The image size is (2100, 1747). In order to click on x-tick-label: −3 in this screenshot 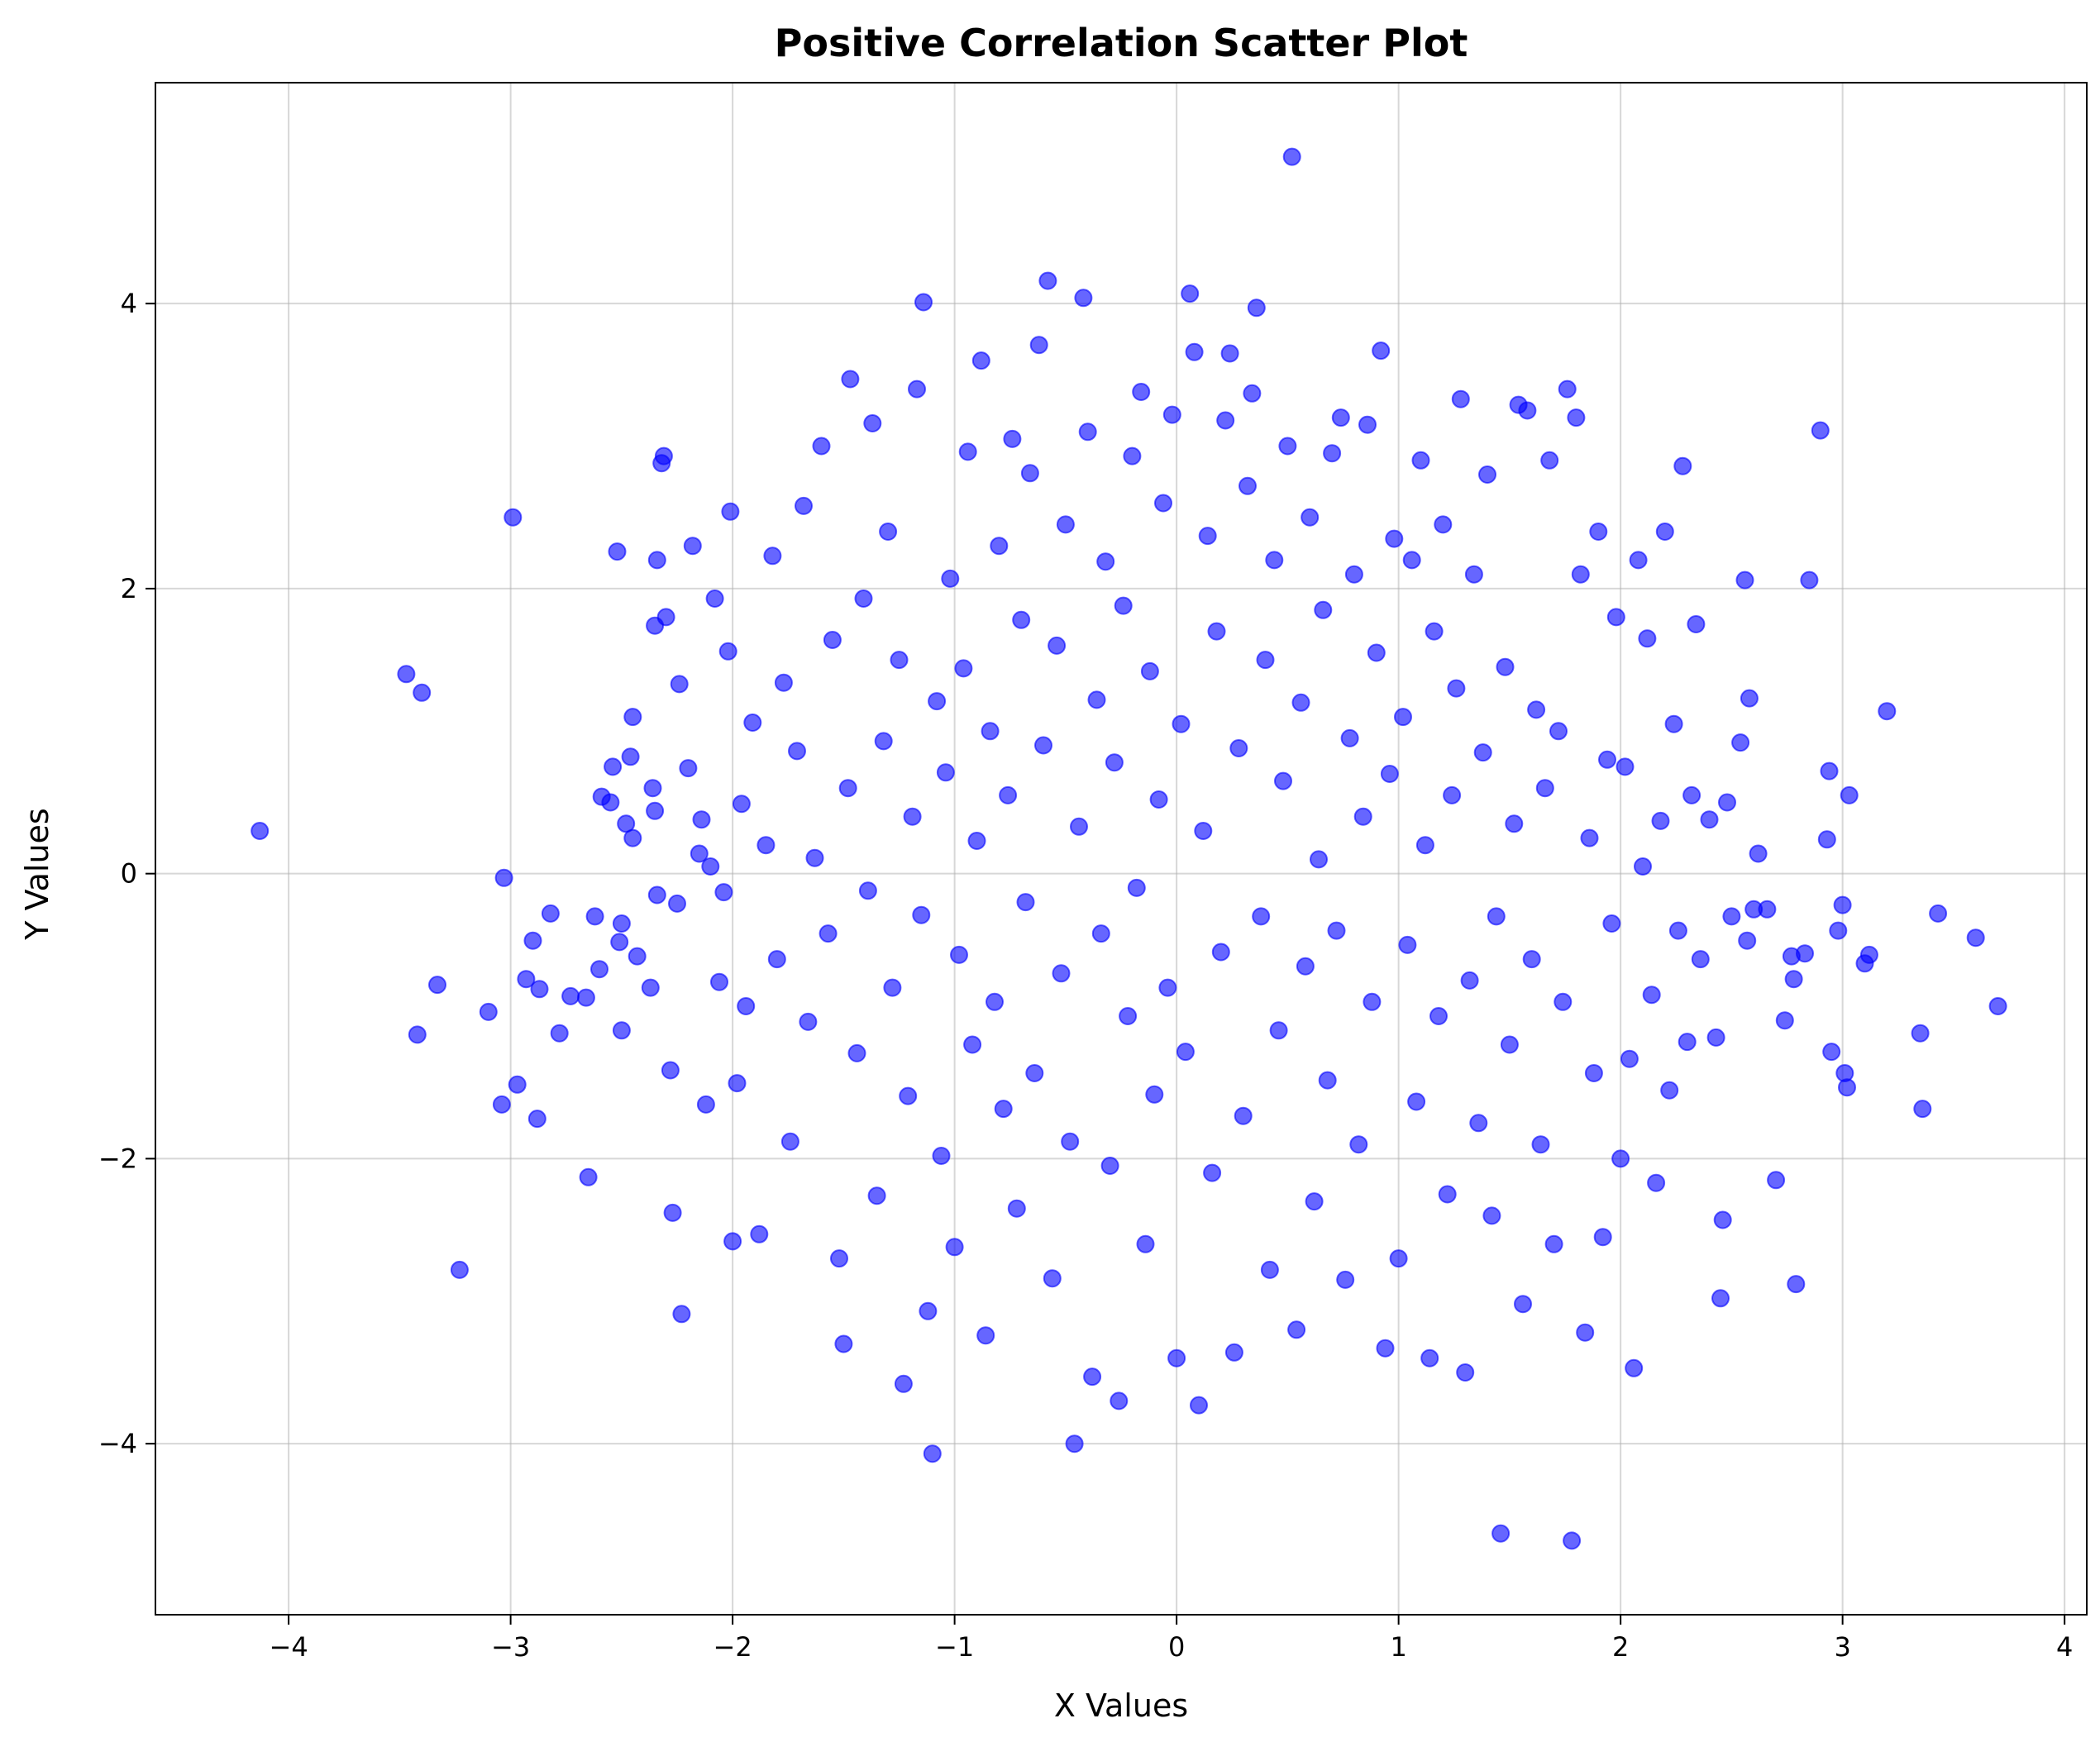, I will do `click(510, 1647)`.